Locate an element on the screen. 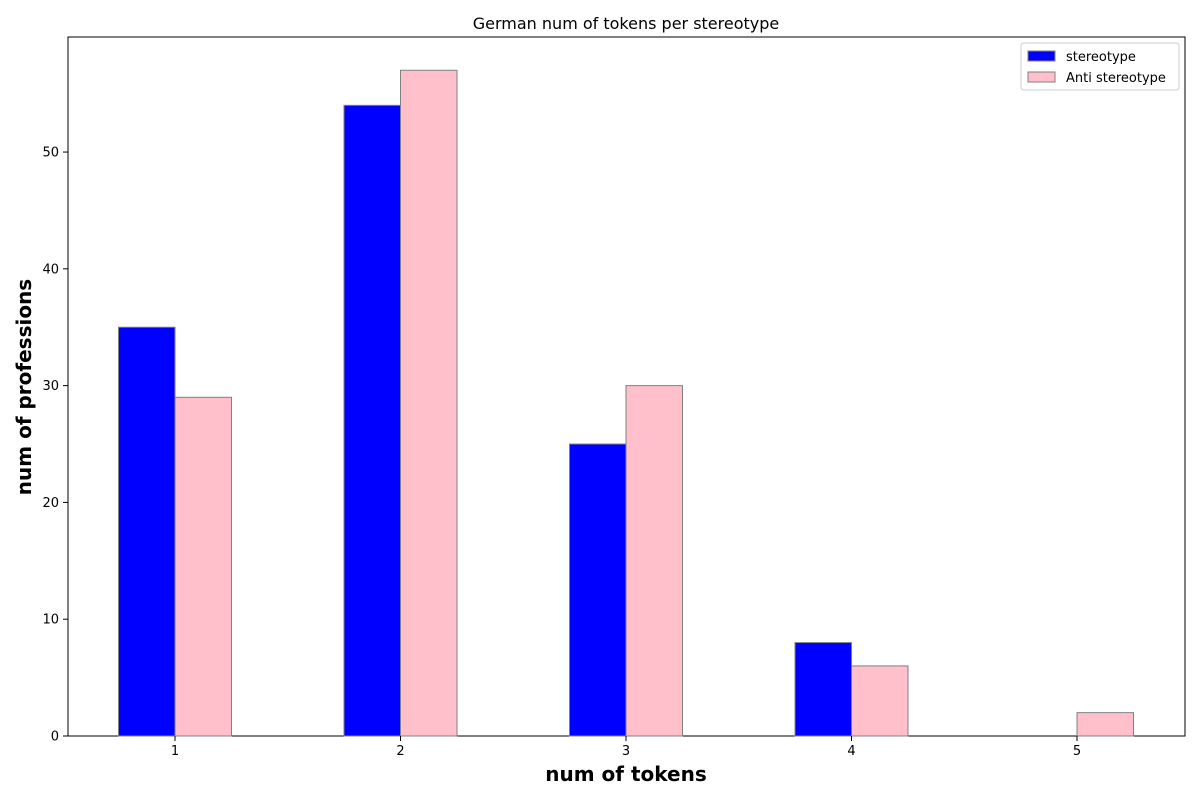 The image size is (1200, 800). x-tick-label: 3 is located at coordinates (626, 751).